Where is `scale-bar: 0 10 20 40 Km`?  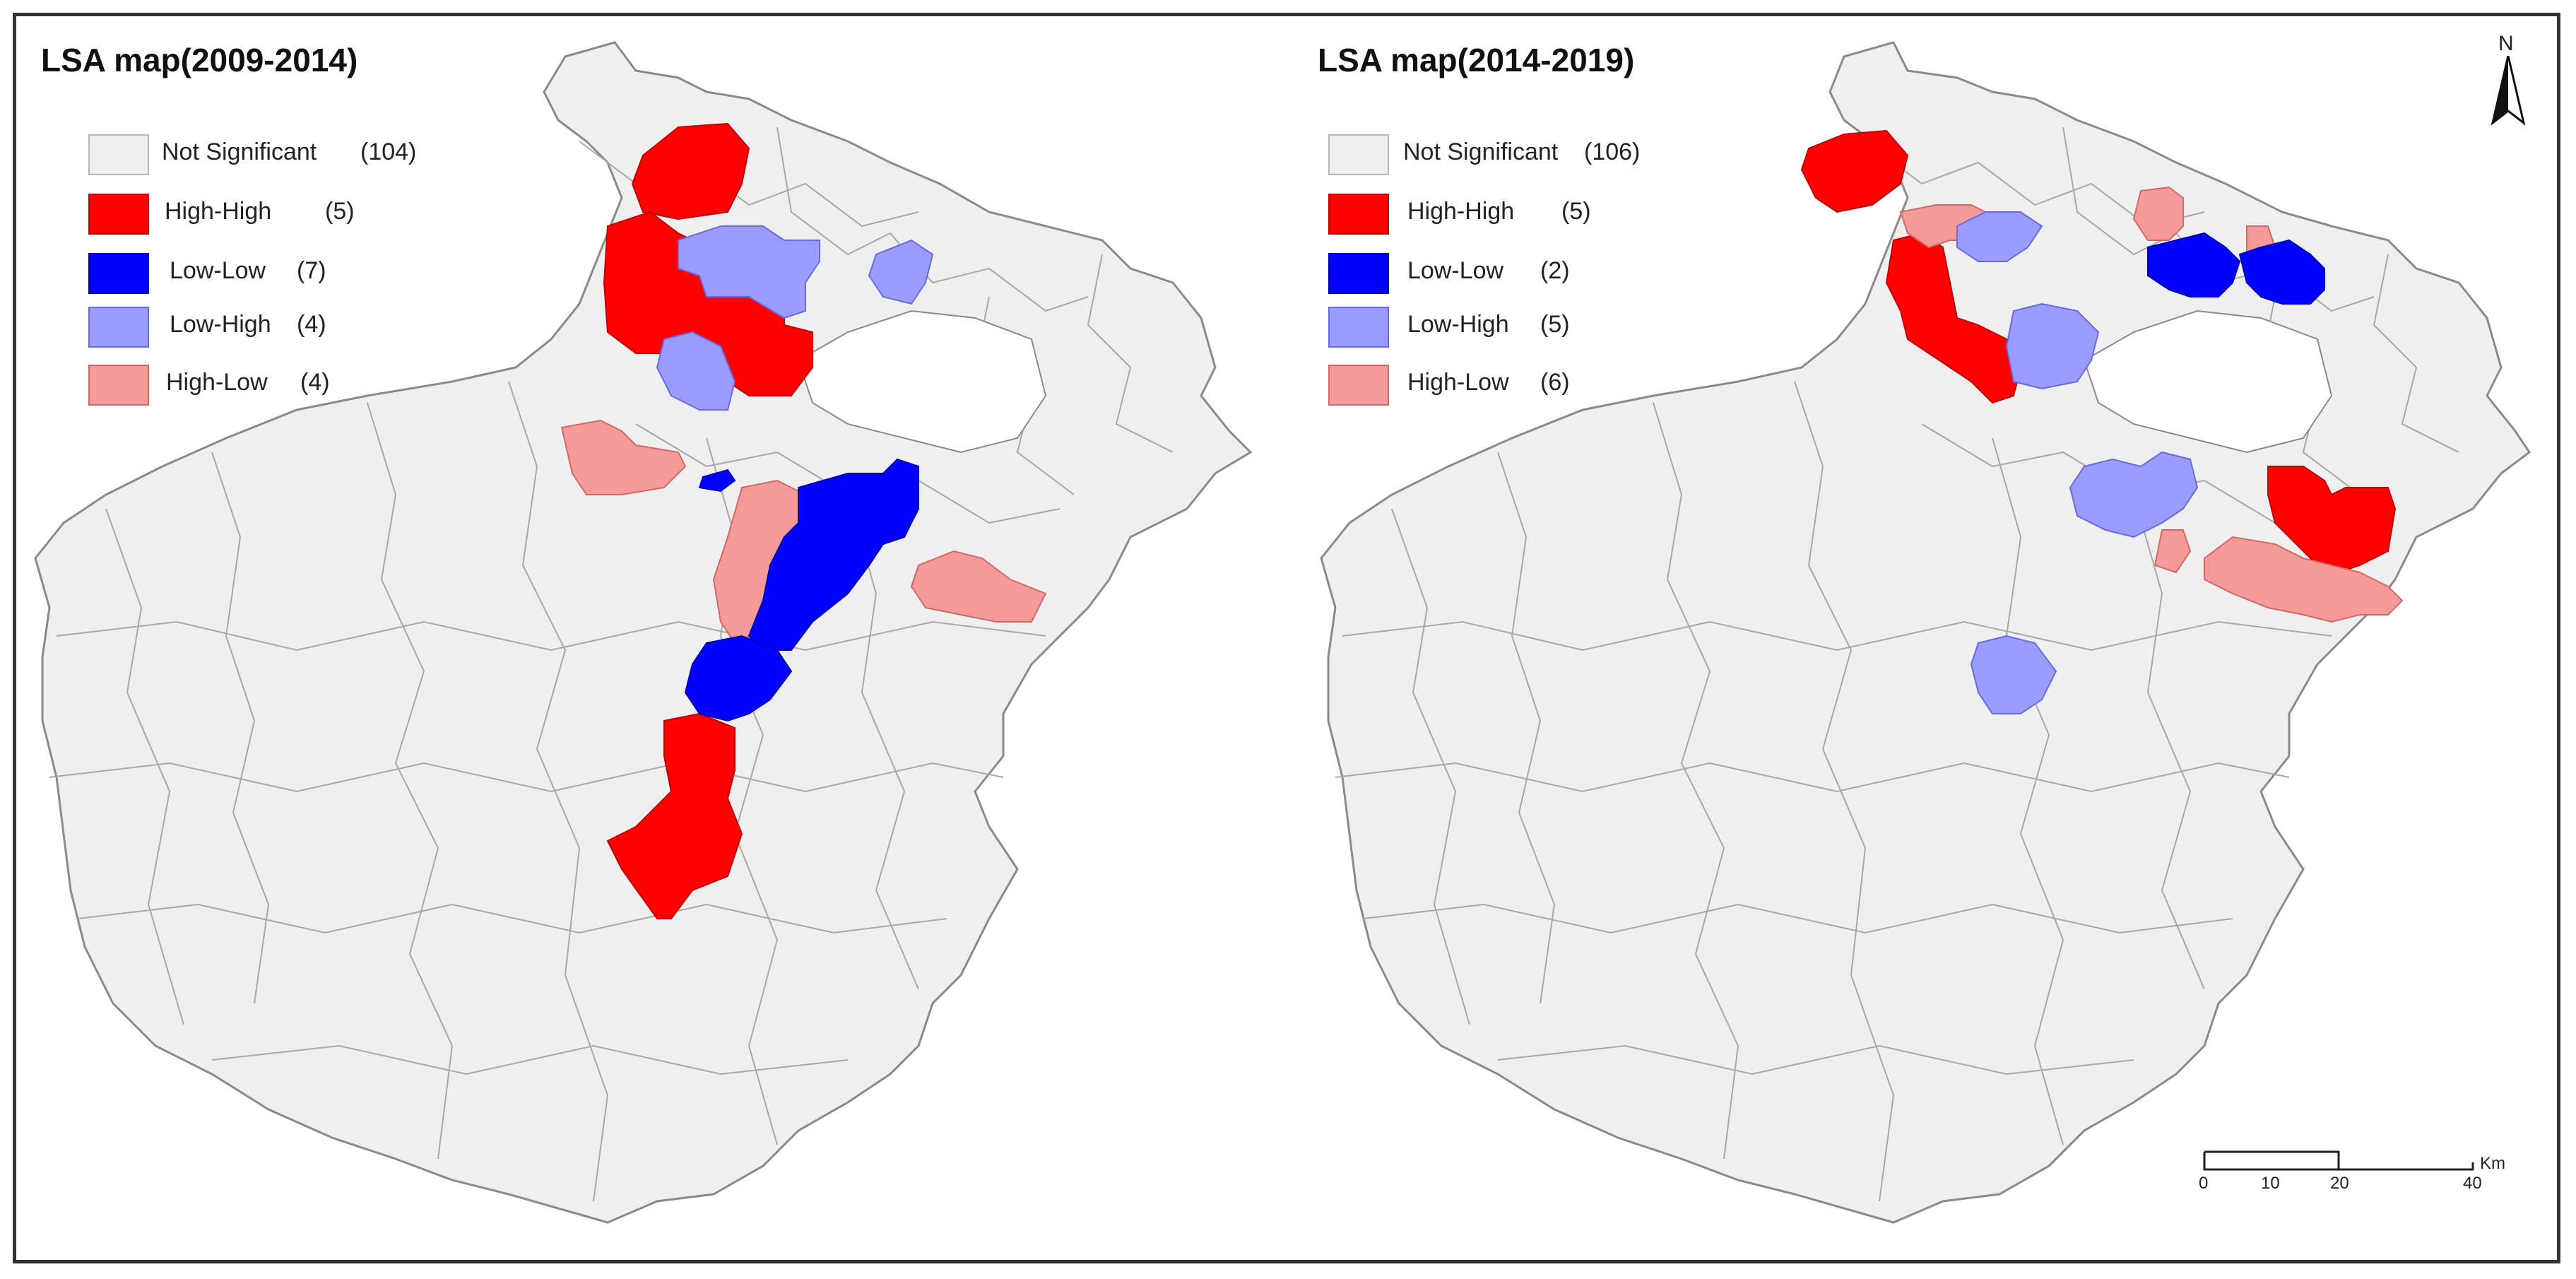 scale-bar: 0 10 20 40 Km is located at coordinates (2351, 1176).